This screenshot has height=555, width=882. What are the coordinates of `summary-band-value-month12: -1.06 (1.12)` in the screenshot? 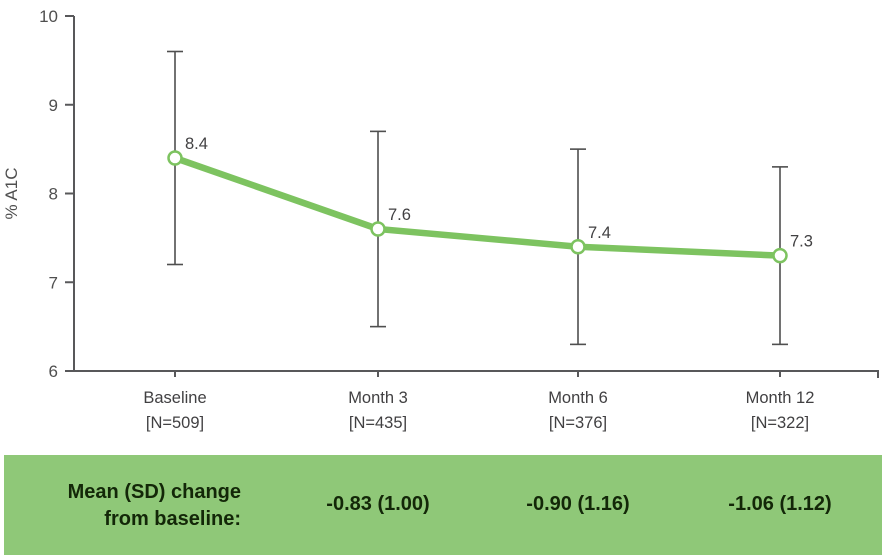 It's located at (780, 504).